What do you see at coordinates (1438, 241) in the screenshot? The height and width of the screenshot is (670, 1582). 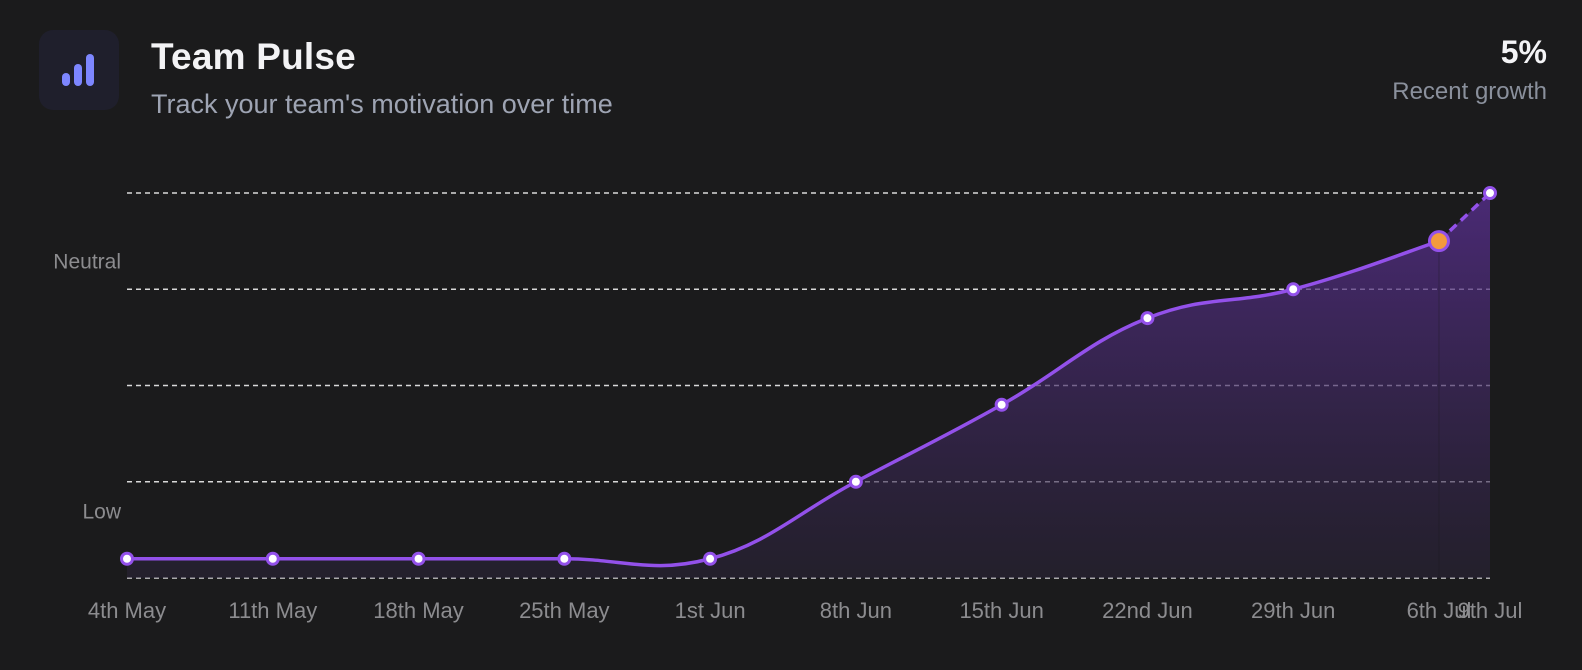 I see `highlight-point` at bounding box center [1438, 241].